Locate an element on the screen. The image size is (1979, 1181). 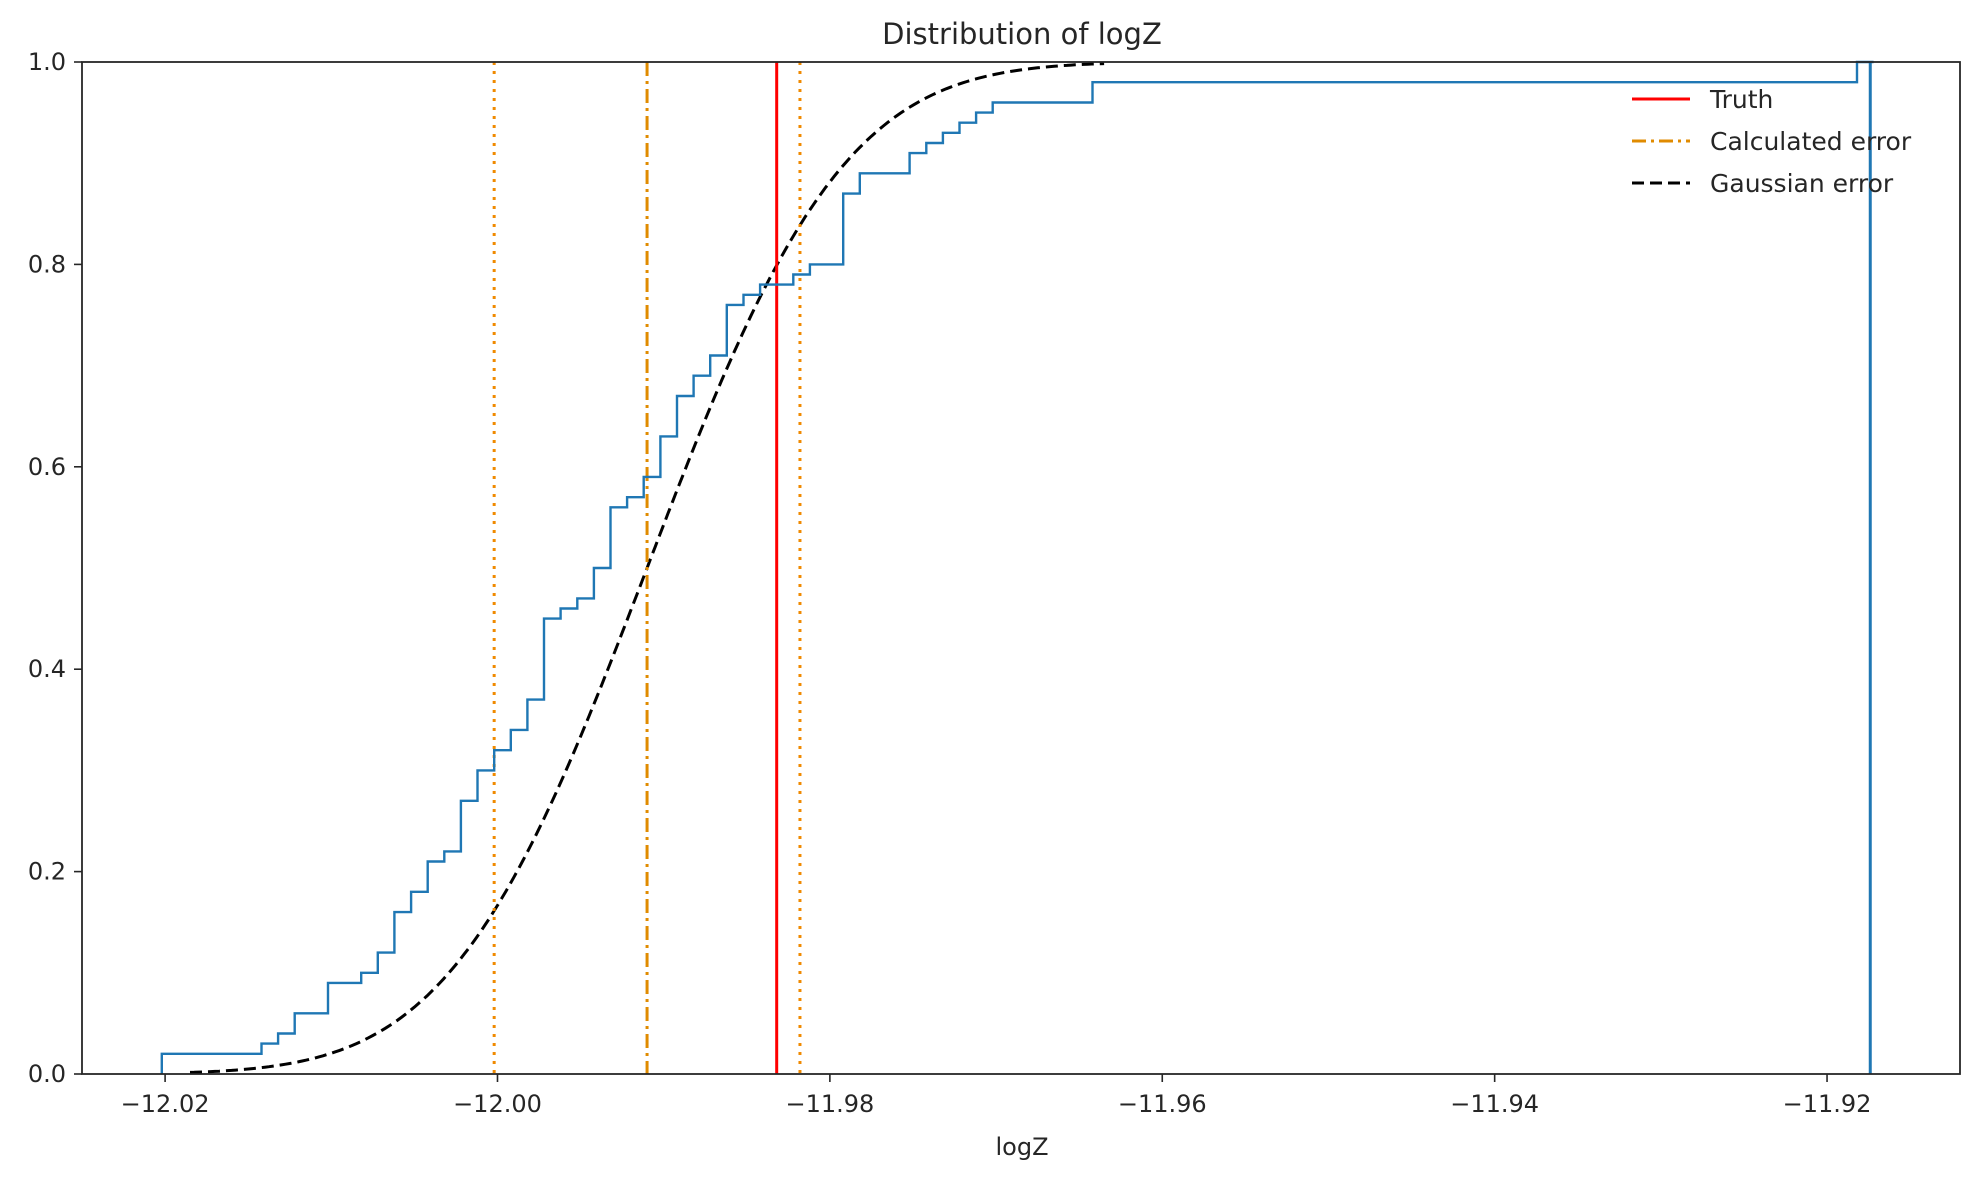
x-tick-label: −11.98 is located at coordinates (829, 1104).